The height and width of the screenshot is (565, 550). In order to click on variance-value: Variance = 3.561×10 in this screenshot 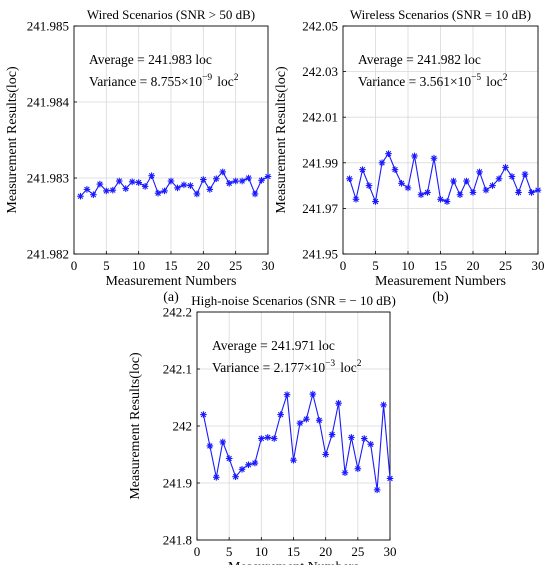, I will do `click(414, 81)`.